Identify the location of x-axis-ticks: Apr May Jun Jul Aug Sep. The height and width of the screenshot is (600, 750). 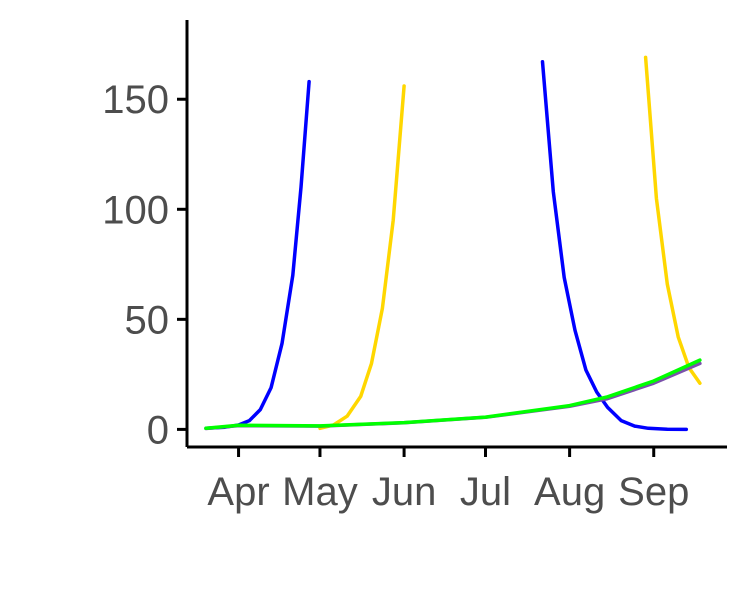
(448, 480).